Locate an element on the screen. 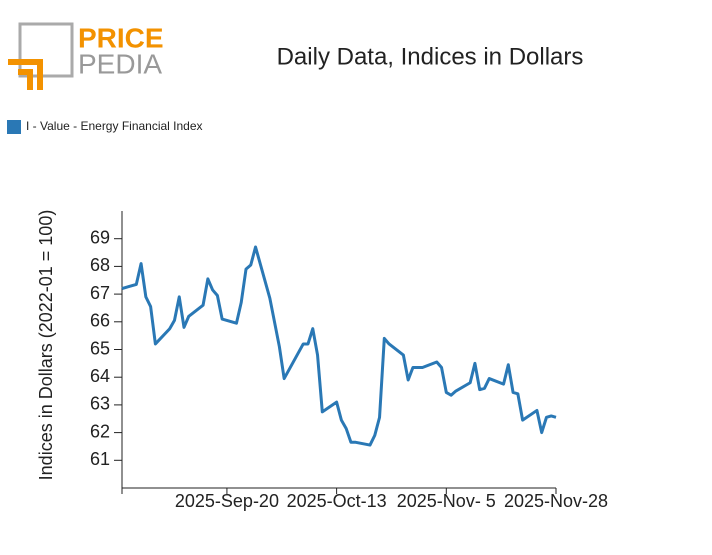 The width and height of the screenshot is (712, 555). y-tick-label: 66 is located at coordinates (100, 321).